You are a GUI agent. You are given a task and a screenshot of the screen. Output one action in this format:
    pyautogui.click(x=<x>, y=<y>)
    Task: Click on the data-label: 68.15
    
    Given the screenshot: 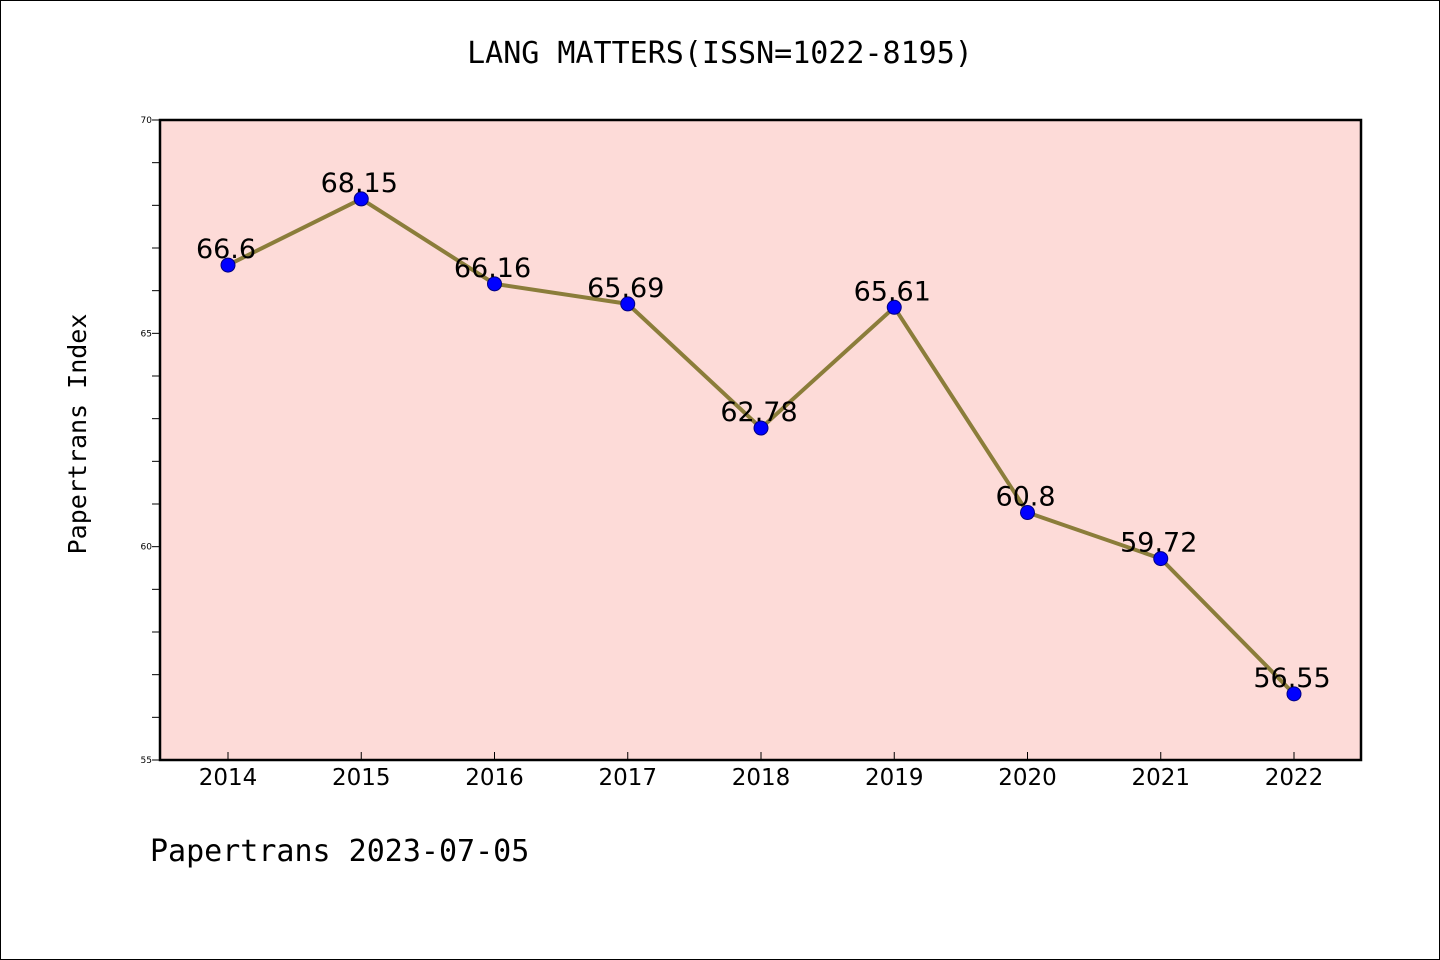 What is the action you would take?
    pyautogui.click(x=359, y=183)
    